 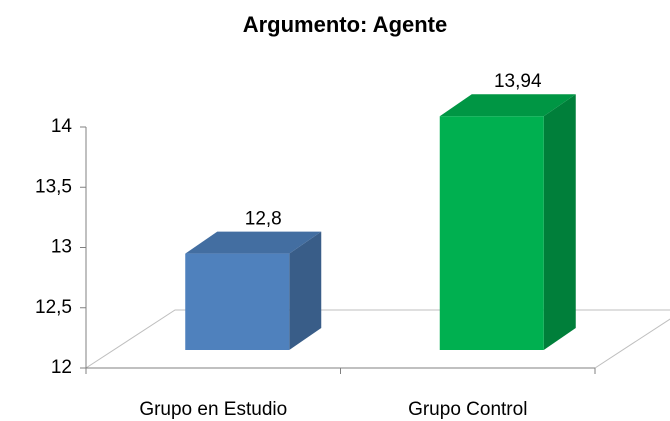 I want to click on value-label: 13,94, so click(x=518, y=81).